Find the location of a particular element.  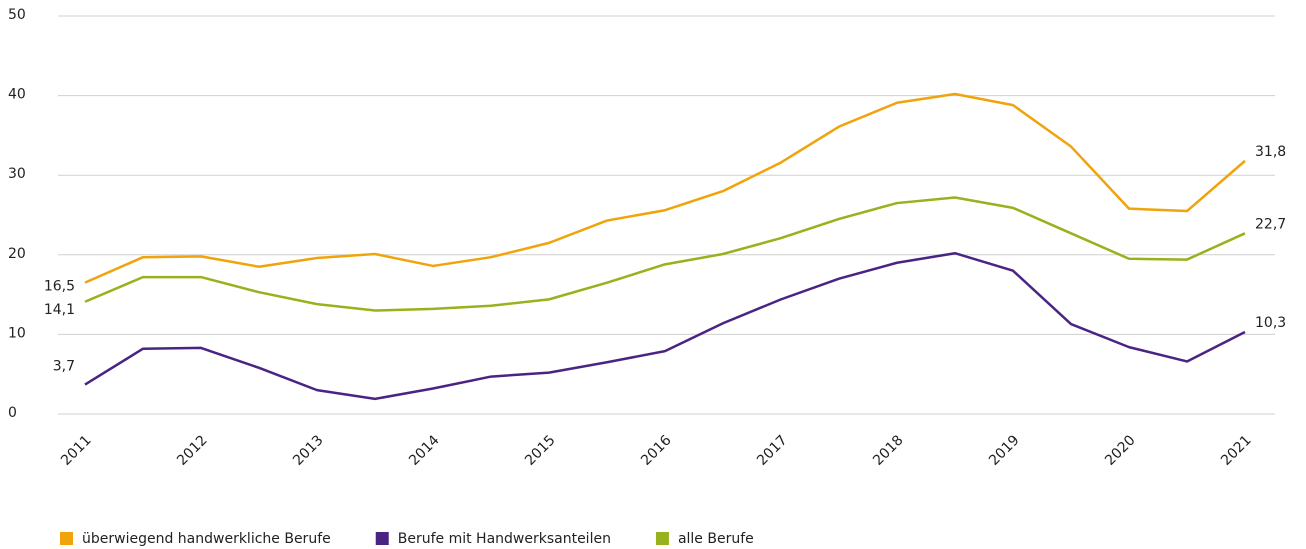

x-tick-label: 2020 is located at coordinates (1120, 450).